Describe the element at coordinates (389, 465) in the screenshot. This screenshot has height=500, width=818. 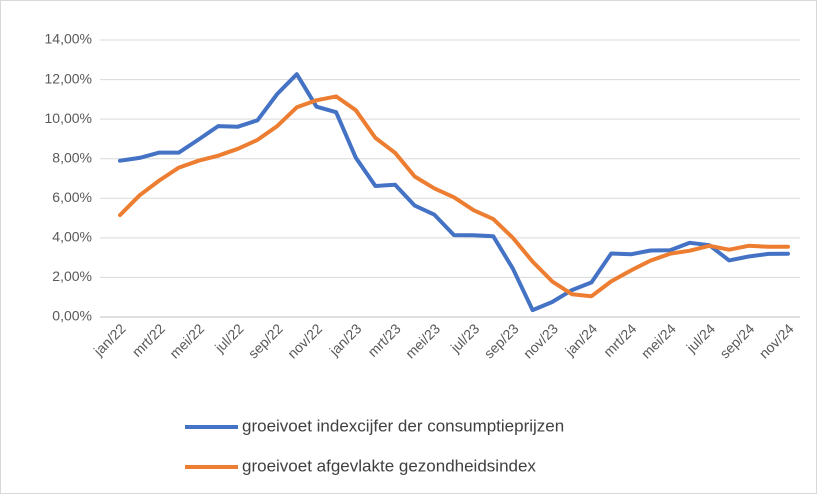
I see `legend-label: groeivoet afgevlakte gezondheidsindex` at that location.